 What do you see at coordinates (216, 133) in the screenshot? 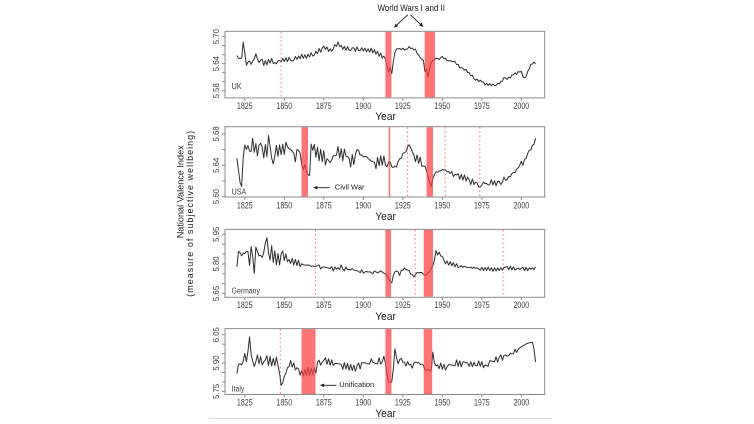
I see `svg-text: 5.68` at bounding box center [216, 133].